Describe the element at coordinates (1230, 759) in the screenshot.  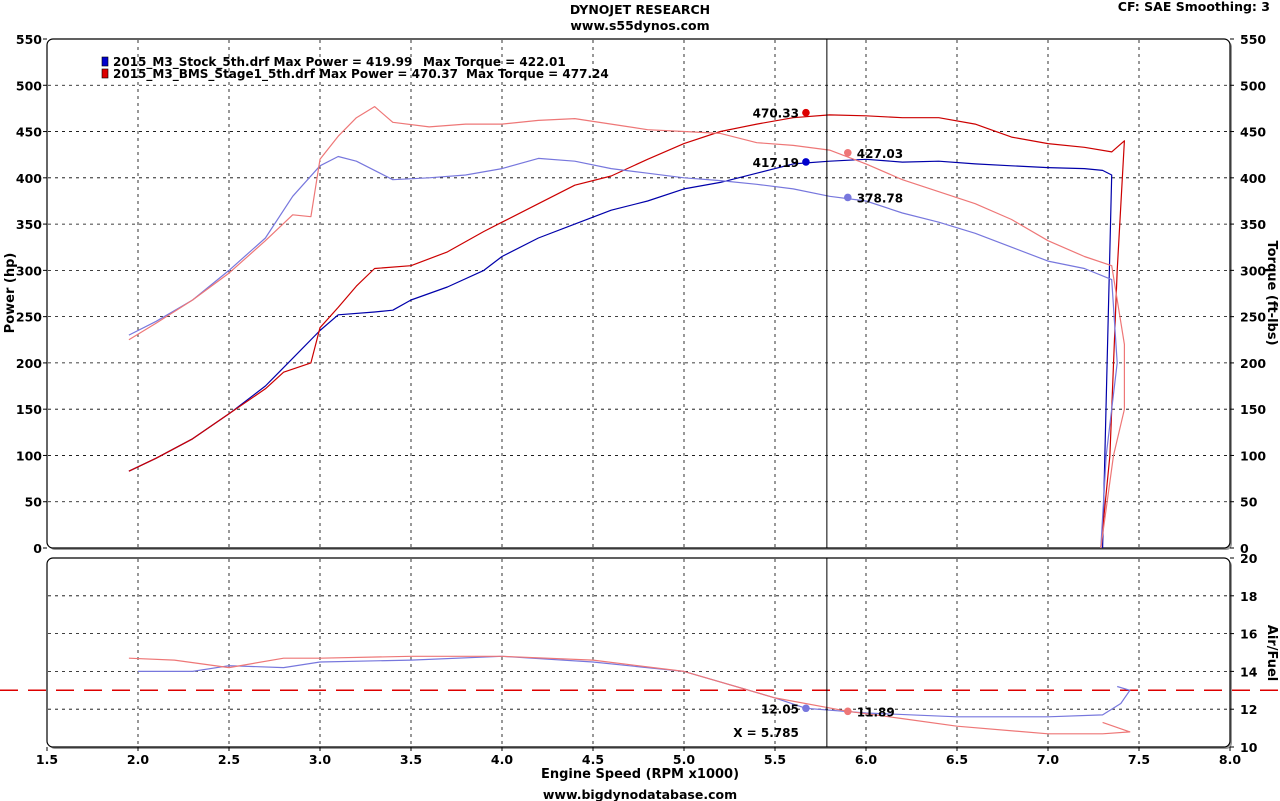
I see `x-tick-label: 8.0` at that location.